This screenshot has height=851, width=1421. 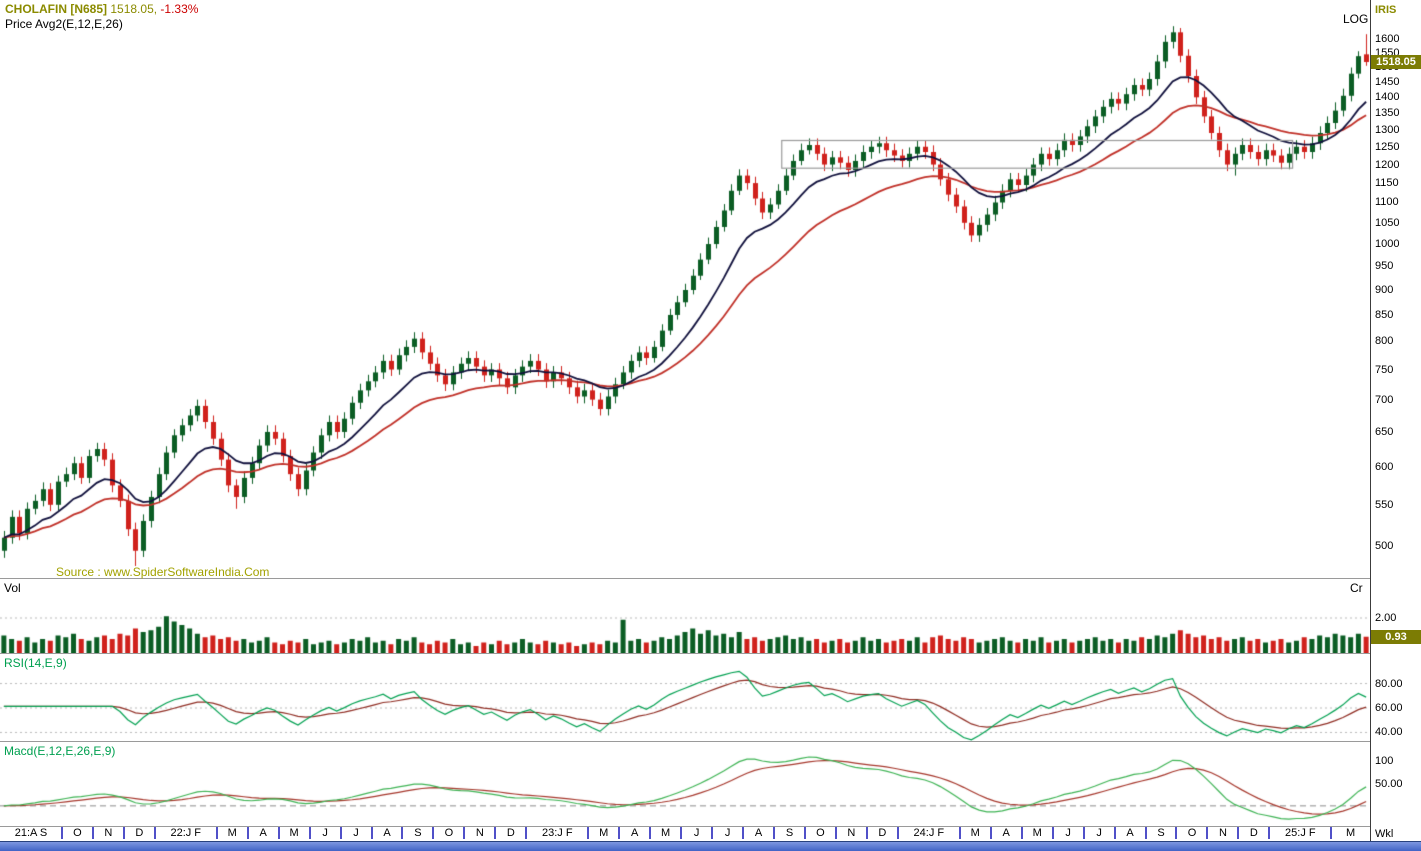 What do you see at coordinates (134, 9) in the screenshot?
I see `last-price-label: 1518.05,` at bounding box center [134, 9].